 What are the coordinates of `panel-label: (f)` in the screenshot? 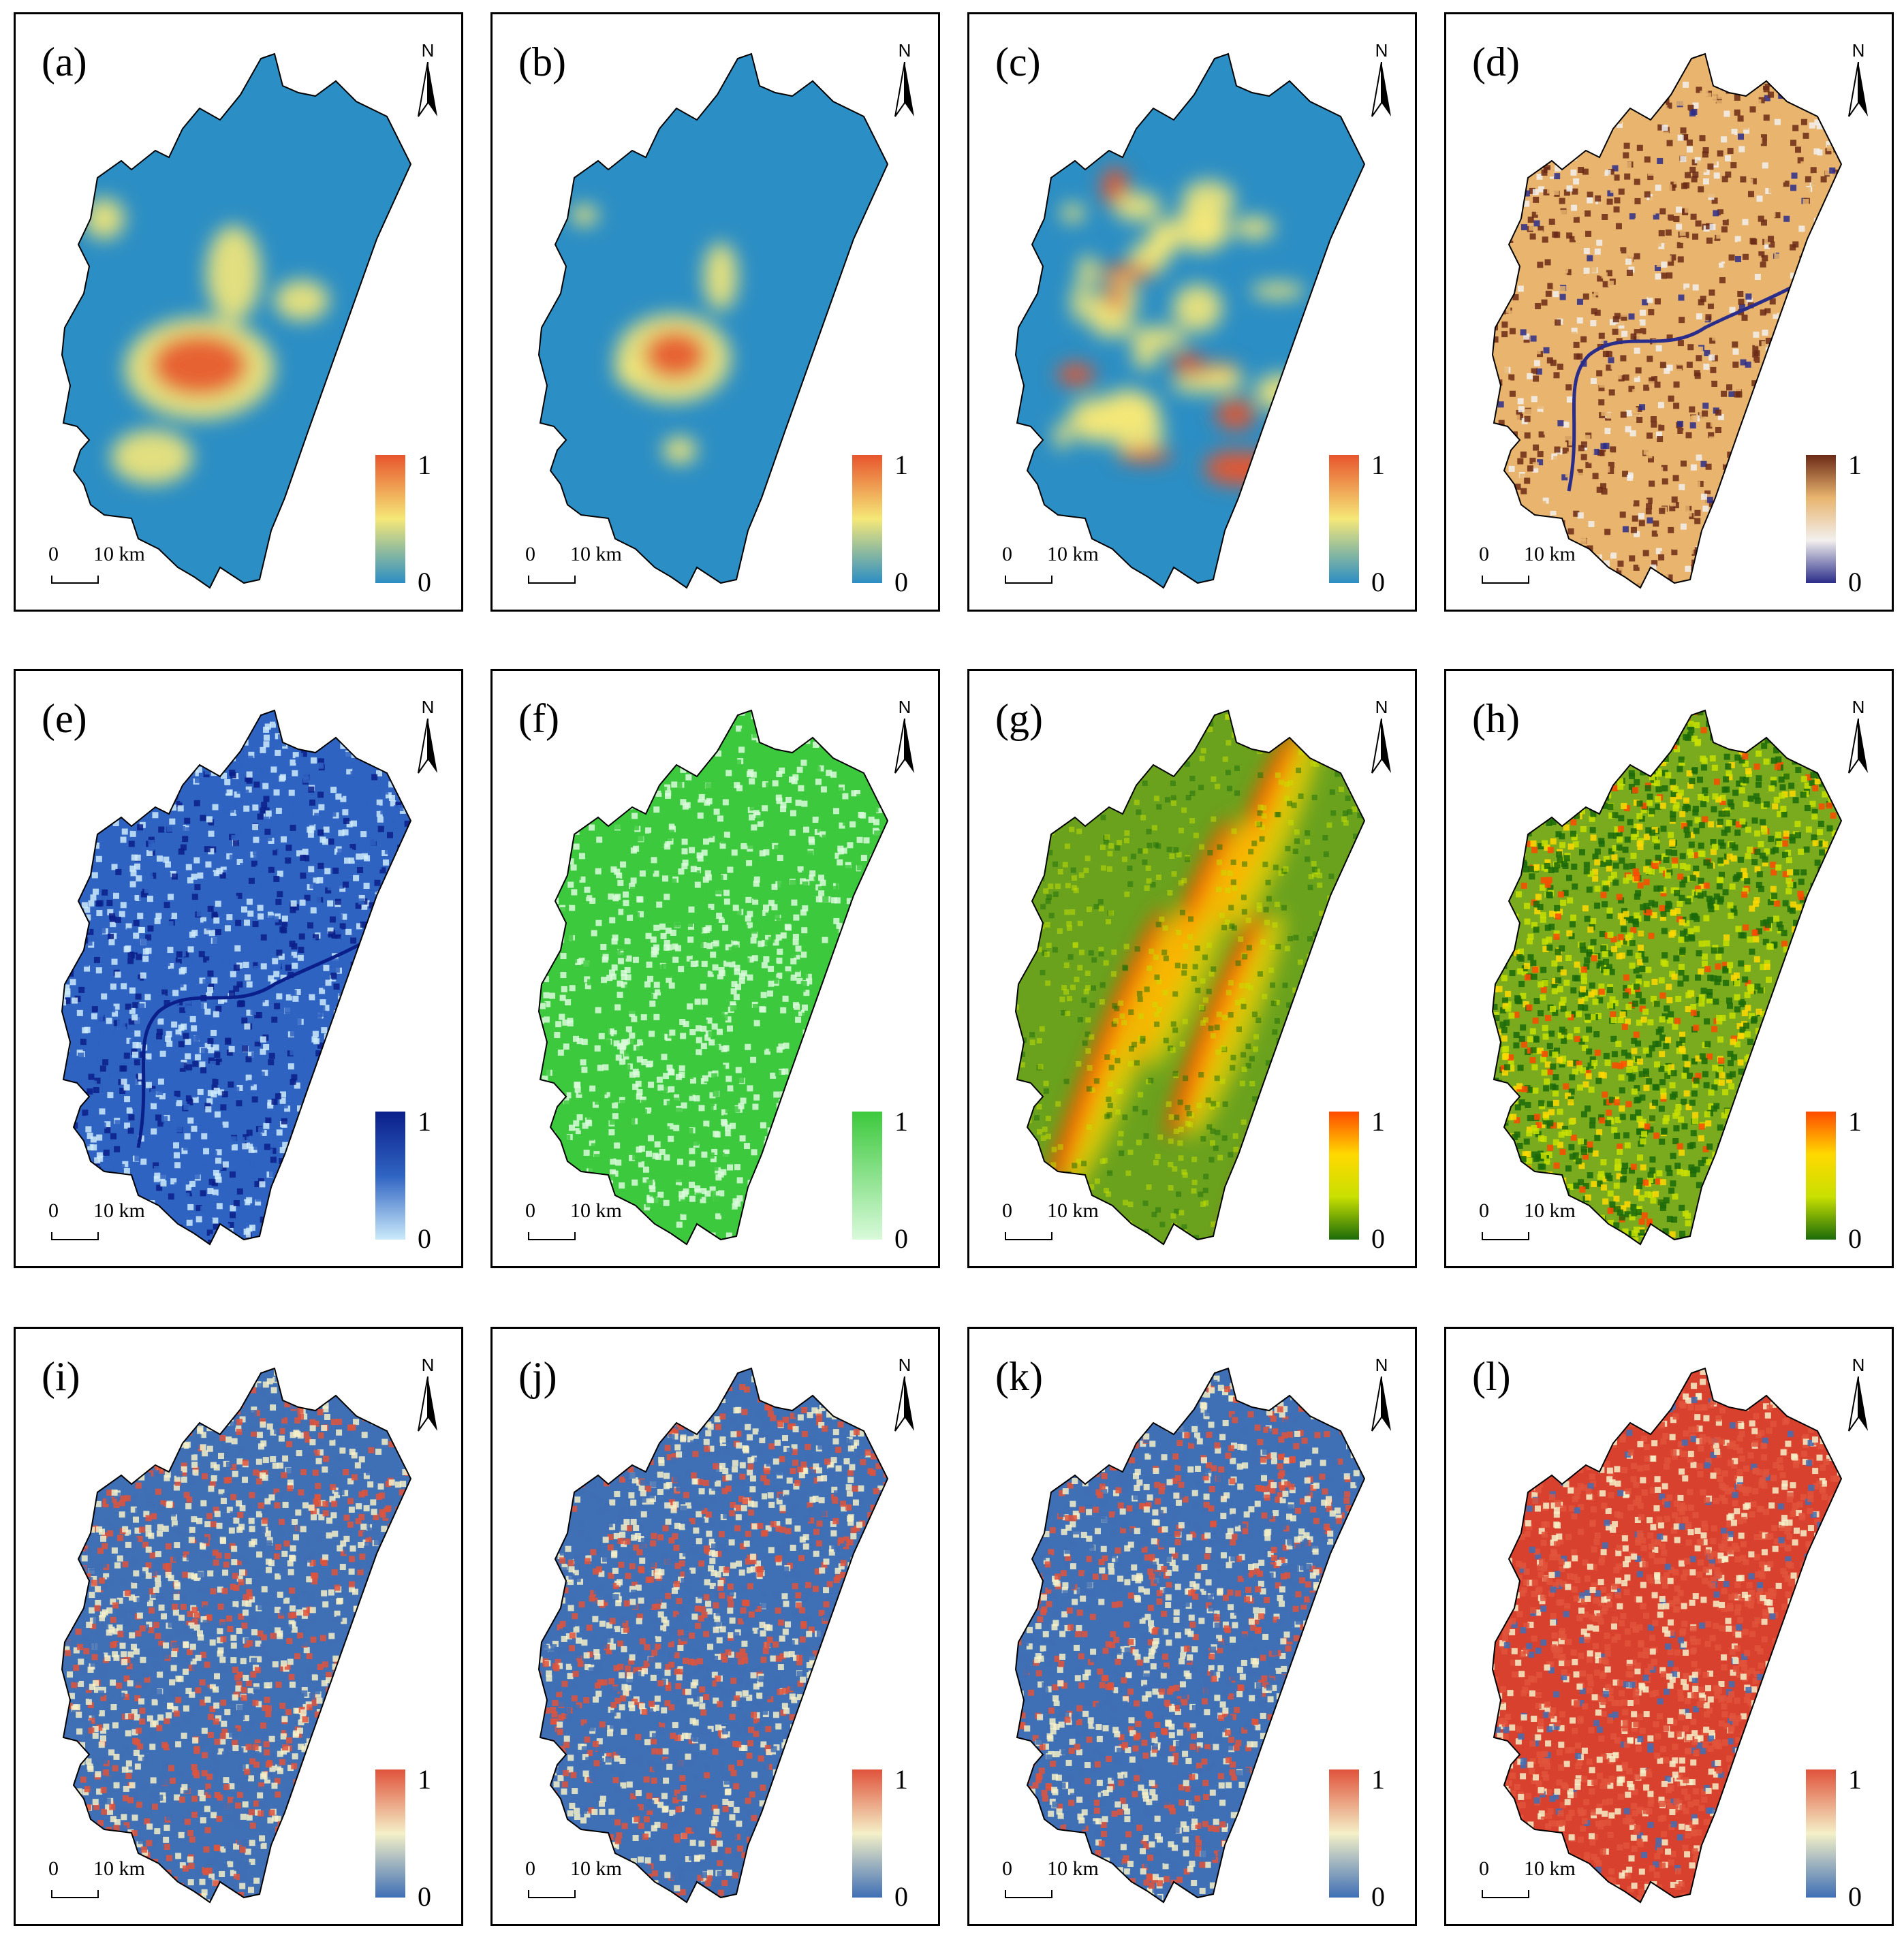 It's located at (538, 718).